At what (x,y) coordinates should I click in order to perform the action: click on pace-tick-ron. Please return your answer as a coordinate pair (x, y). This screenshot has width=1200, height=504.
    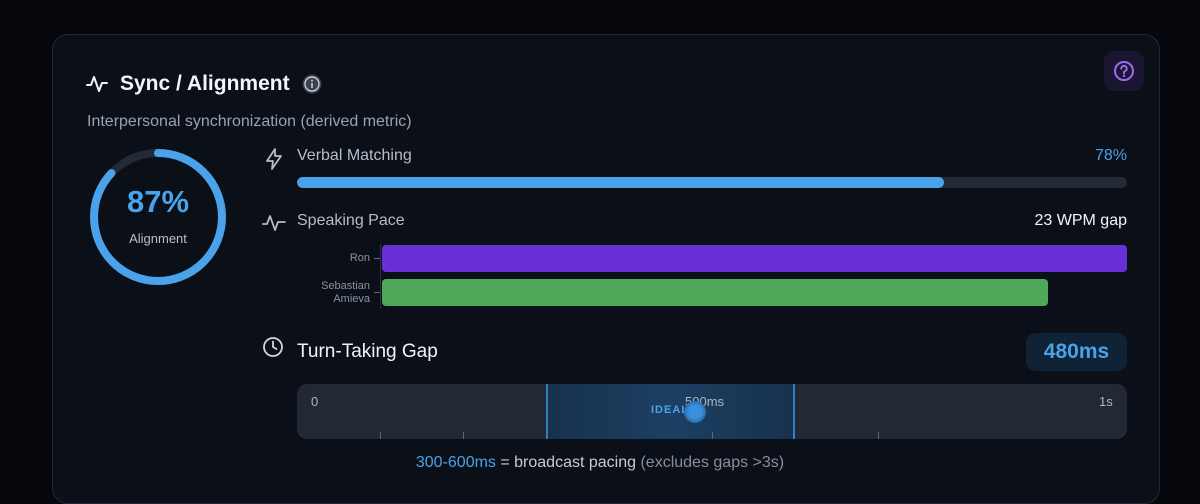
    Looking at the image, I should click on (377, 258).